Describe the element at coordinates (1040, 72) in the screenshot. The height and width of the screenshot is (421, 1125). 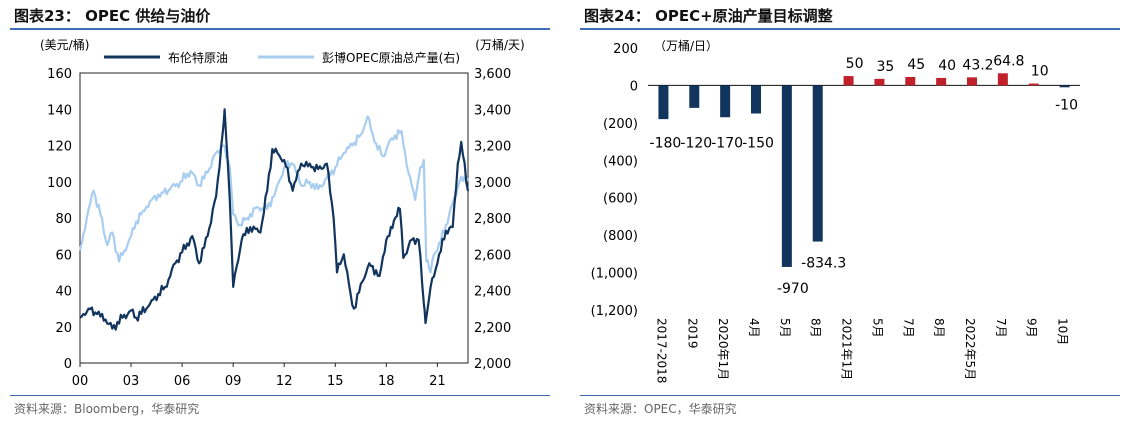
I see `bar-value-label: 10` at that location.